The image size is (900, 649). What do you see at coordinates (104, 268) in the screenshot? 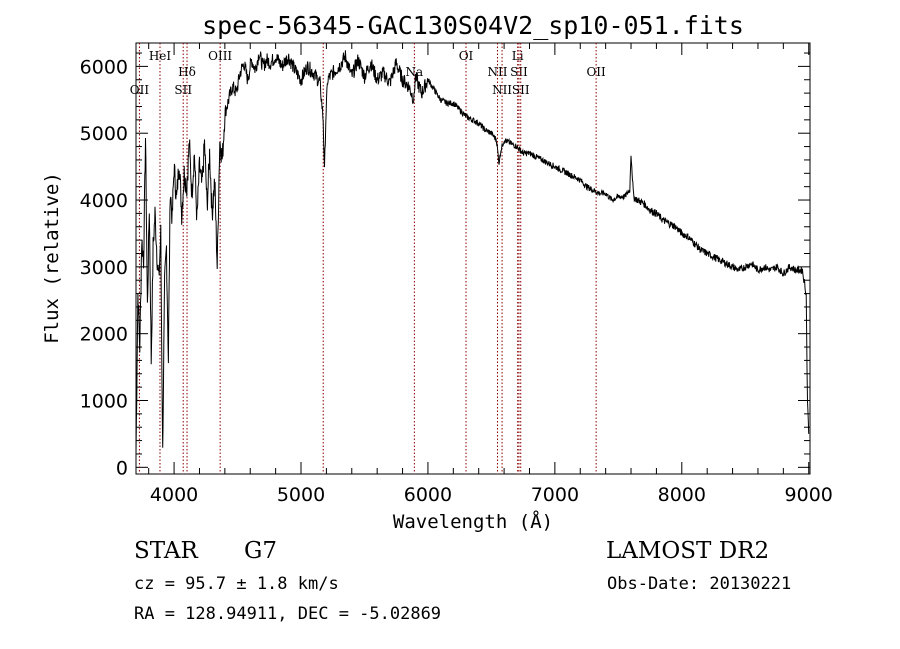
I see `y-tick-label: 3000` at bounding box center [104, 268].